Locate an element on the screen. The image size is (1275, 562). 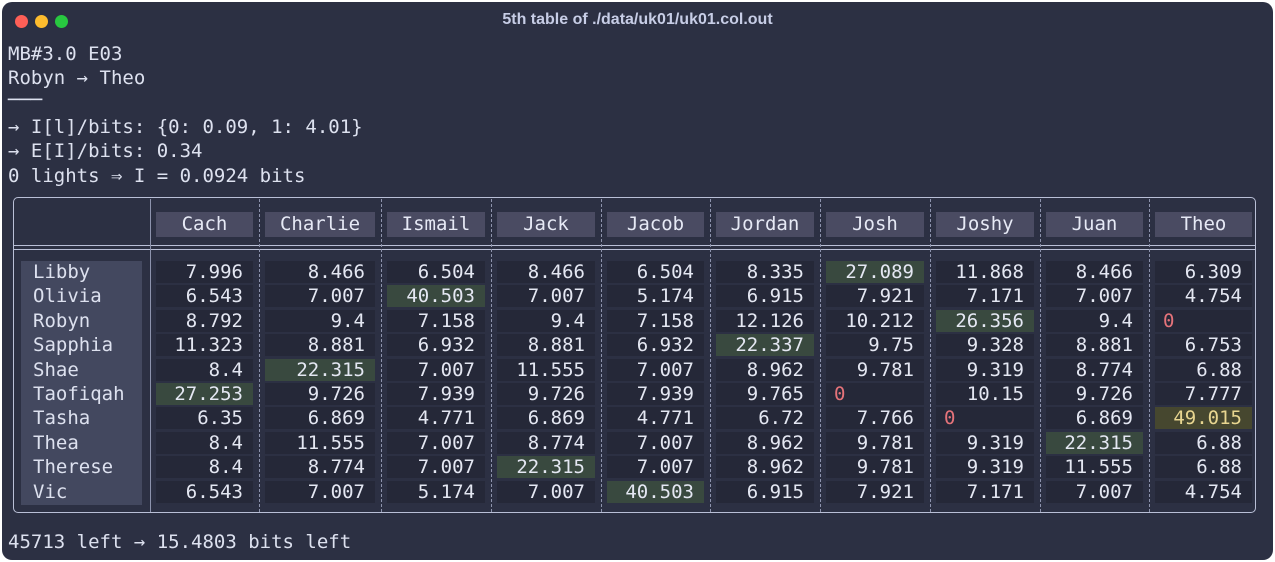
table-cell: 26.356 is located at coordinates (985, 320).